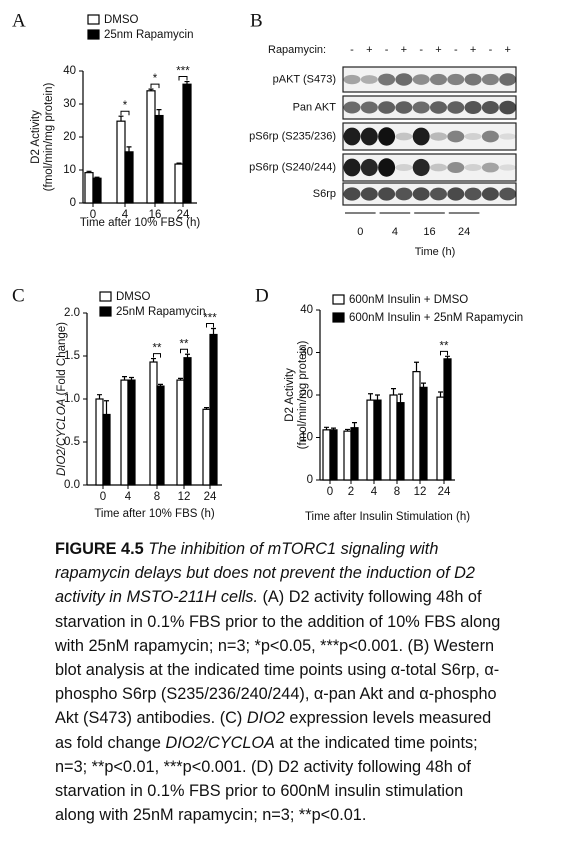 Image resolution: width=565 pixels, height=850 pixels. Describe the element at coordinates (292, 167) in the screenshot. I see `blot-row-label: pS6rp (S240/244)` at that location.